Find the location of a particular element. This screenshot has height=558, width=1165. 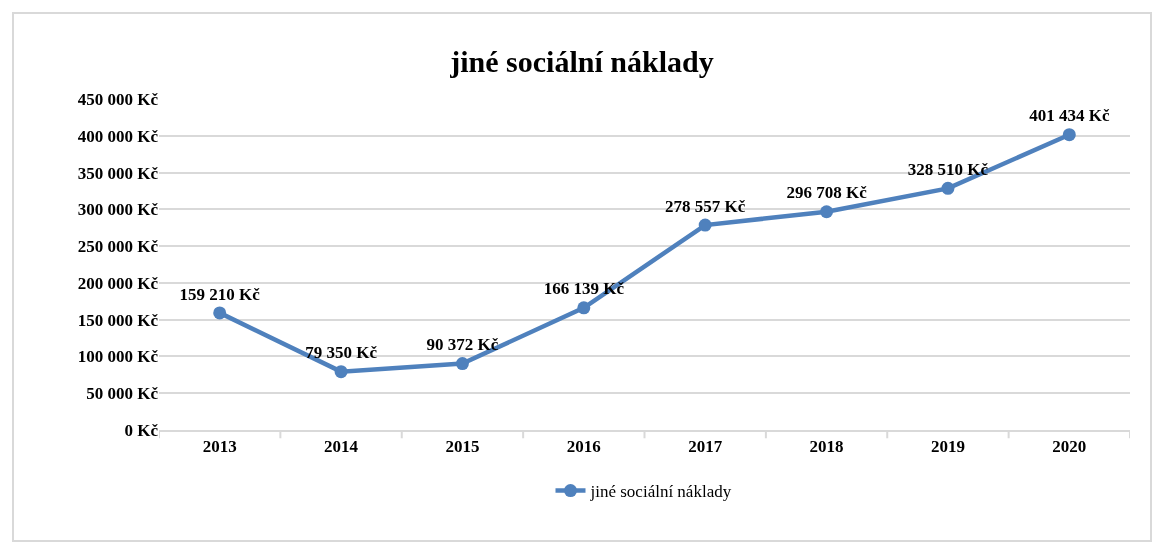

data-label: 159 210 Kč is located at coordinates (220, 294).